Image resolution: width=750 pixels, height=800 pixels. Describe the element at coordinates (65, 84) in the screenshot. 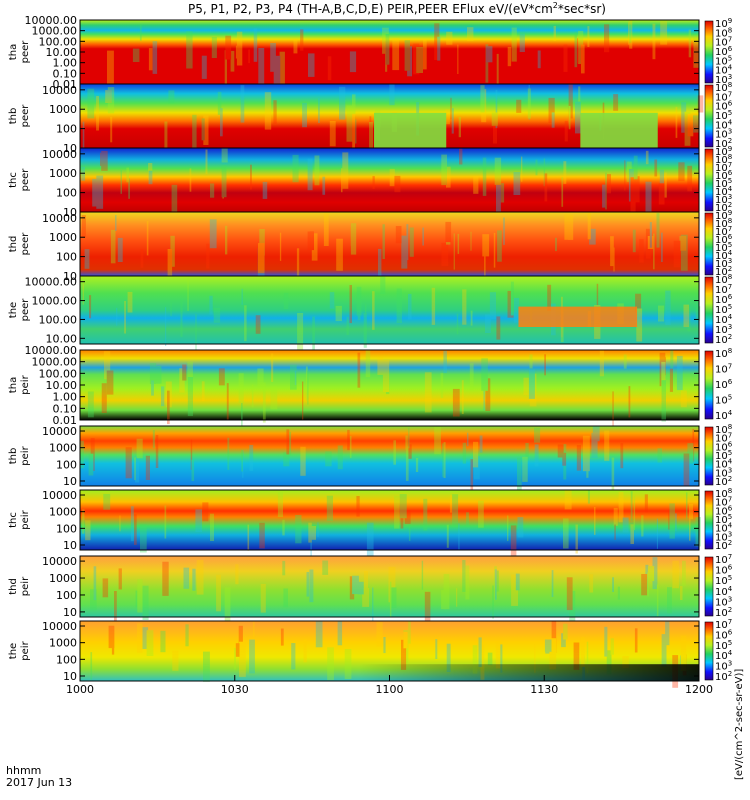

I see `ytick-label: 0.01` at that location.